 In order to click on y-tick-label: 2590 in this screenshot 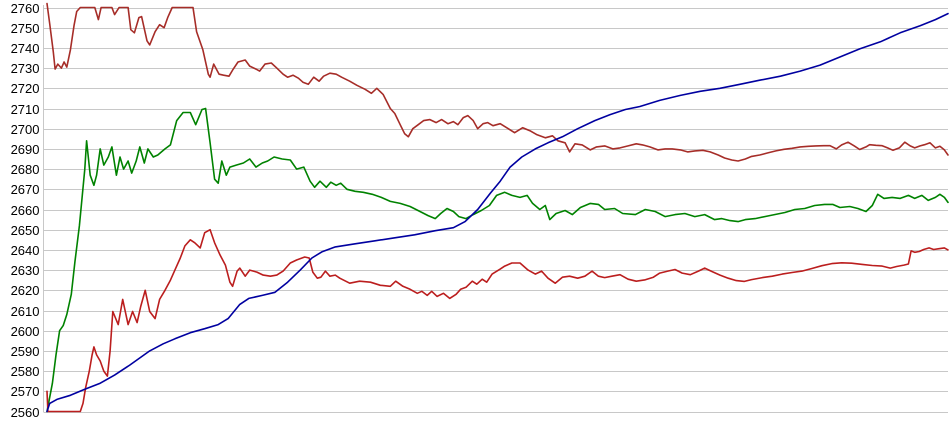, I will do `click(25, 351)`.